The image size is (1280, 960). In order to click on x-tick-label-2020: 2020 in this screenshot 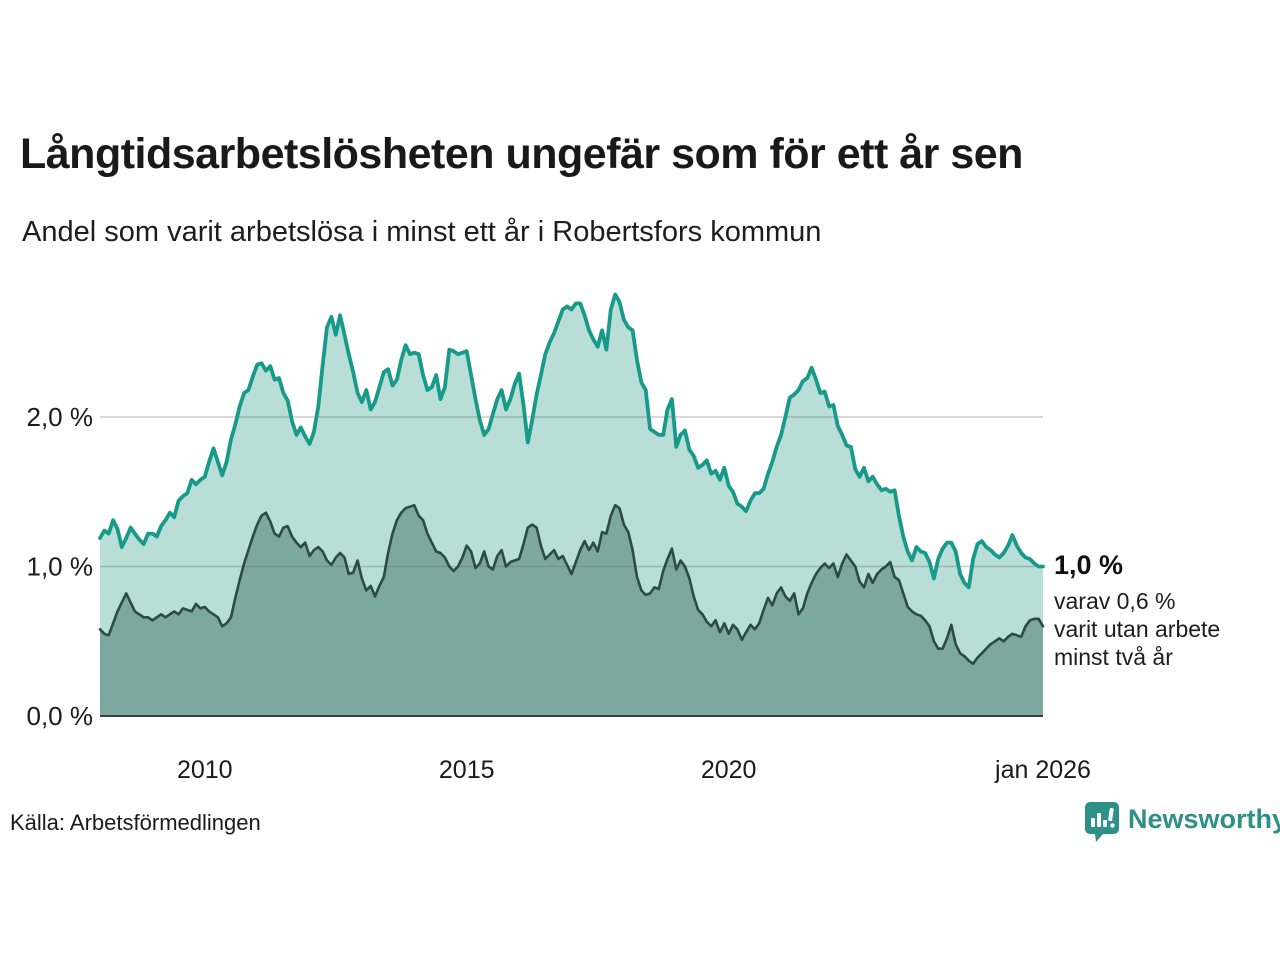, I will do `click(729, 770)`.